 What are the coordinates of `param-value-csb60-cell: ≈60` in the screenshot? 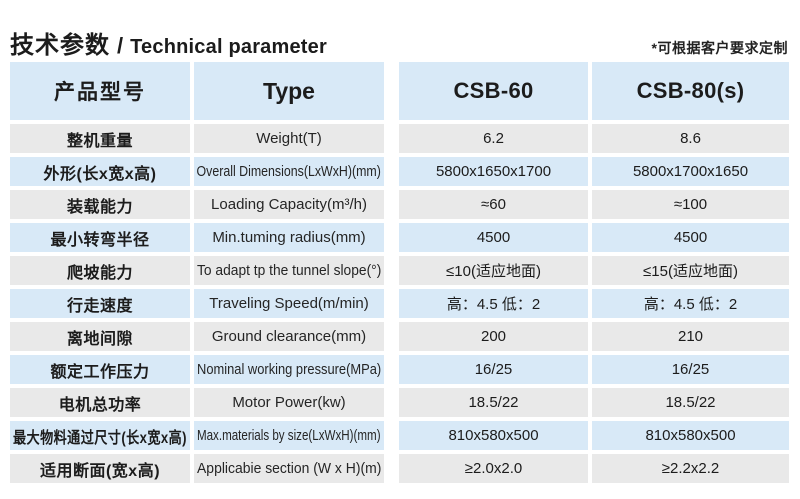 It's located at (493, 204).